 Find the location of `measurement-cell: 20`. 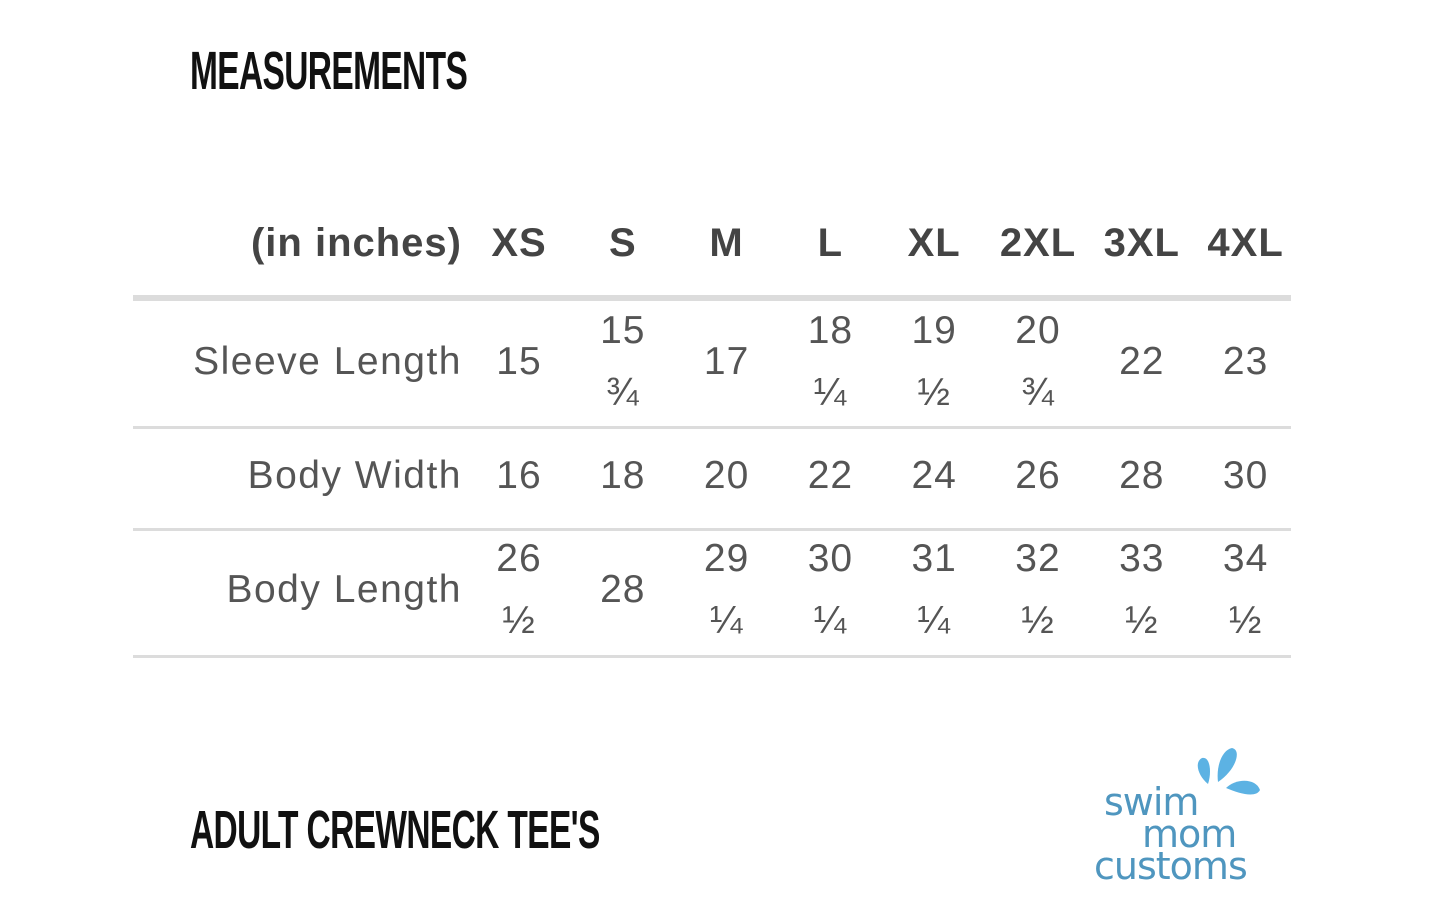

measurement-cell: 20 is located at coordinates (726, 475).